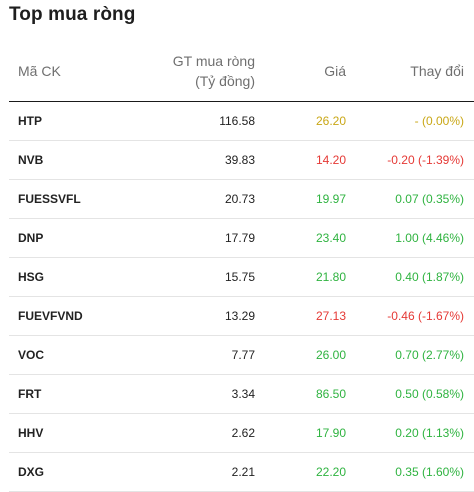  Describe the element at coordinates (437, 71) in the screenshot. I see `column-header-change: Thay đổi` at that location.